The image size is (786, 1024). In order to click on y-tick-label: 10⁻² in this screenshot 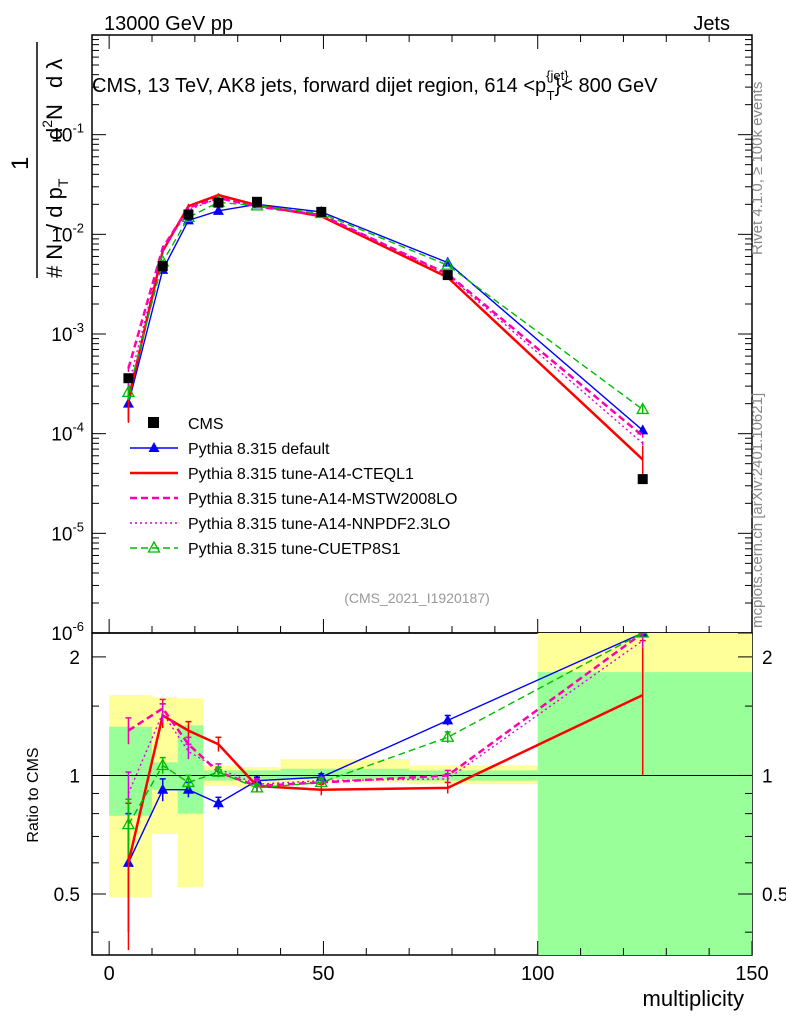, I will do `click(67, 233)`.